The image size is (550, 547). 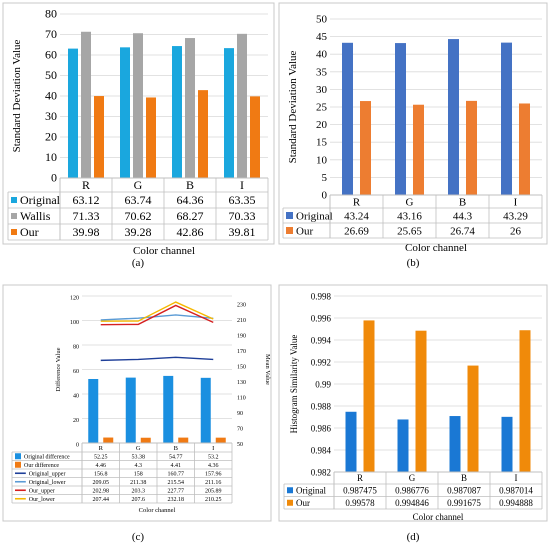 I want to click on panel-a-table-cell: 63.12, so click(x=86, y=200).